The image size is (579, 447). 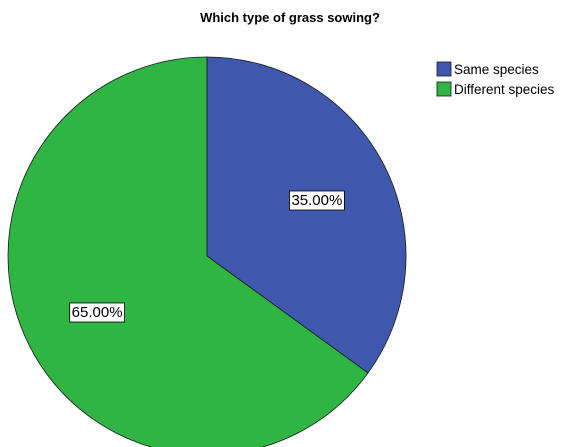 I want to click on data-label-same-species: 35.00%, so click(x=317, y=200).